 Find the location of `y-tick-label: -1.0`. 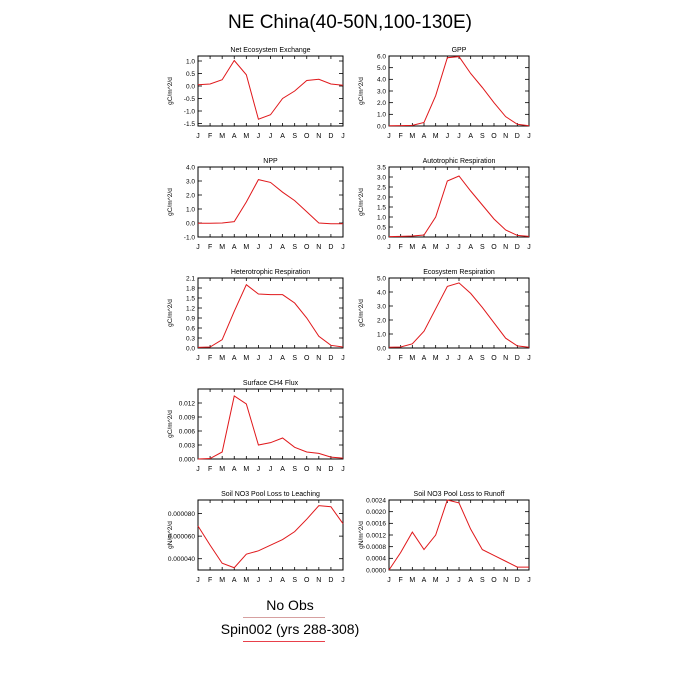

y-tick-label: -1.0 is located at coordinates (190, 237).